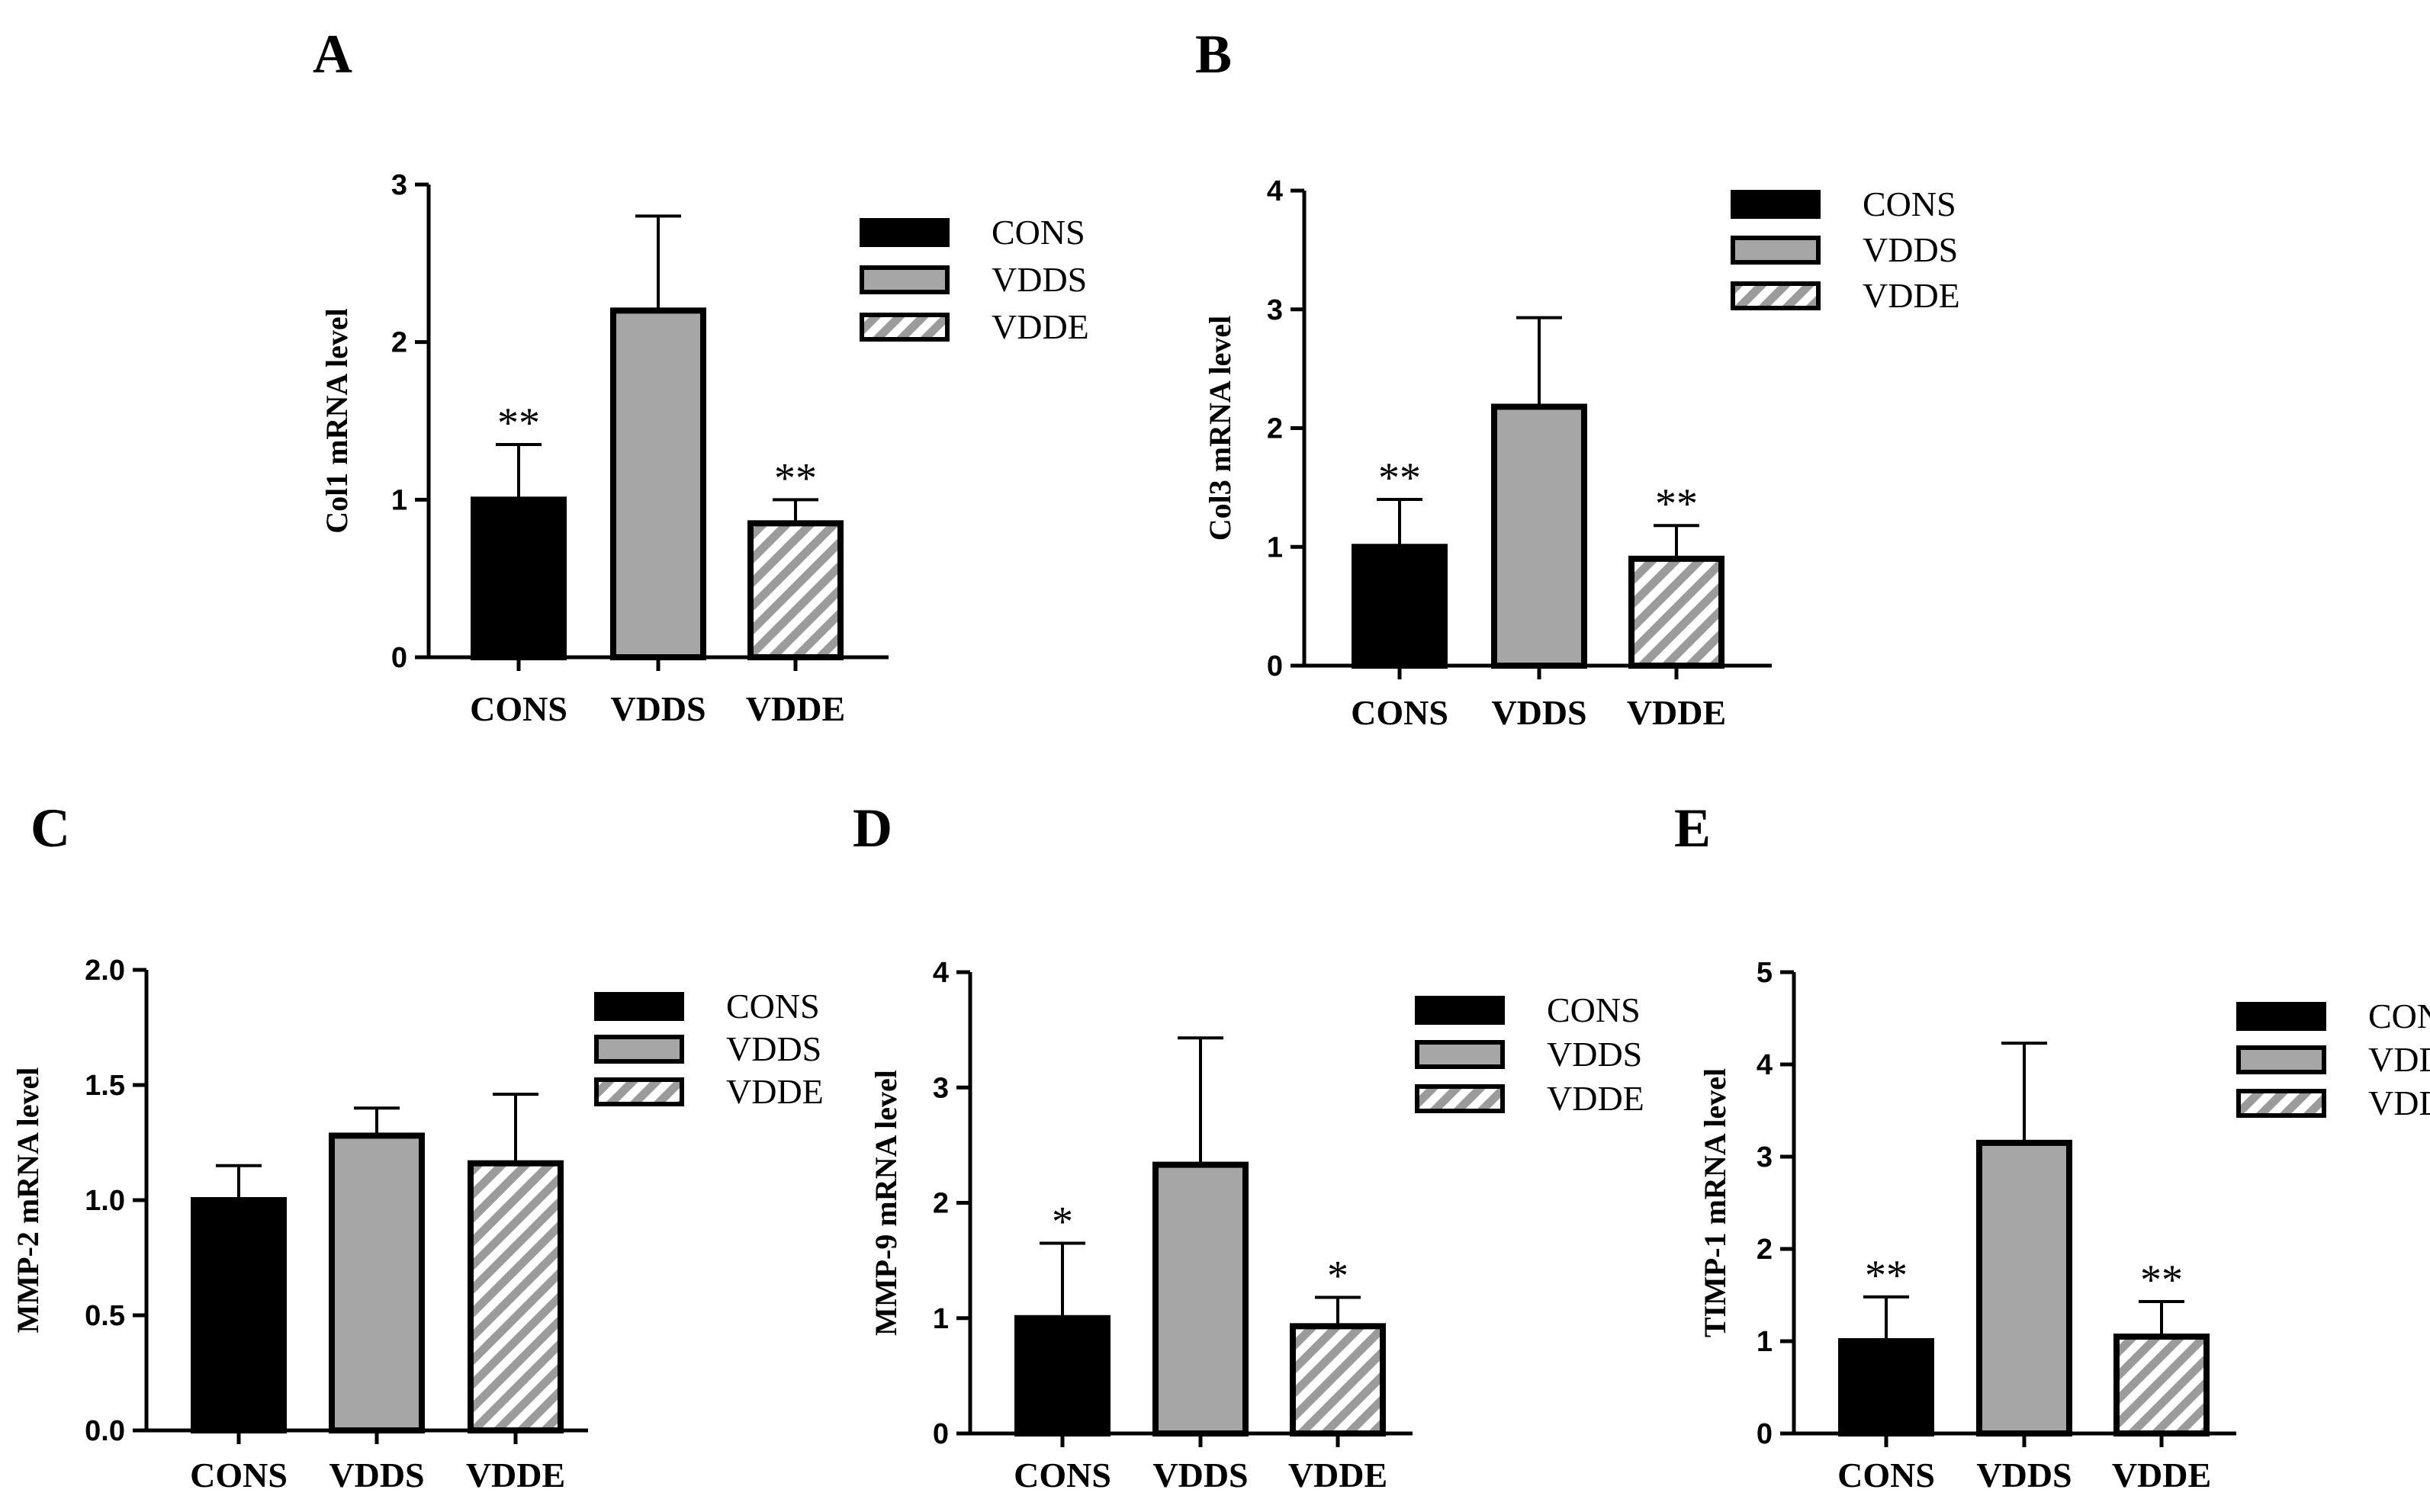 This screenshot has height=1512, width=2430. I want to click on panel-d-xtick-label-vdde: VDDE, so click(1337, 1475).